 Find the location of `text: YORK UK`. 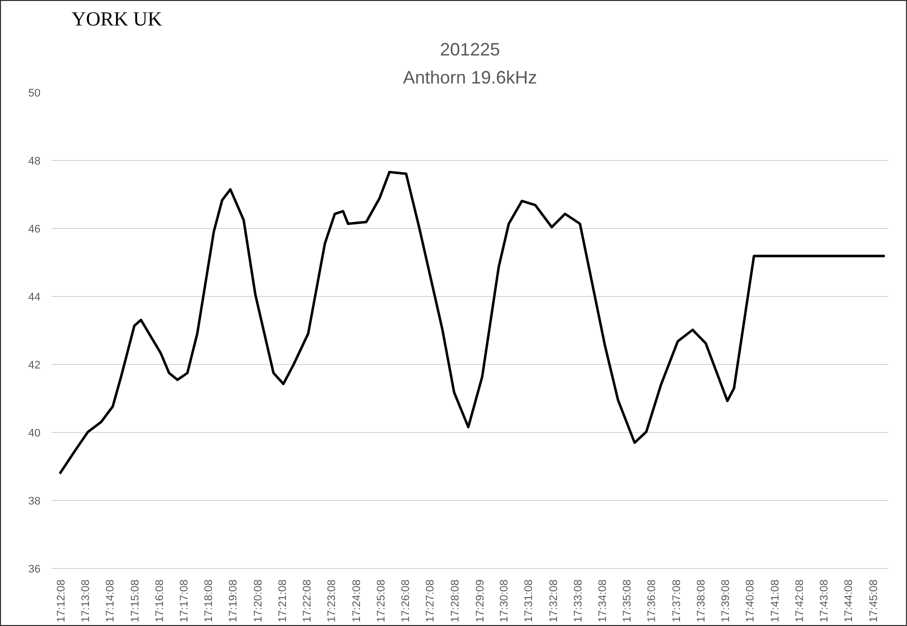

text: YORK UK is located at coordinates (117, 19).